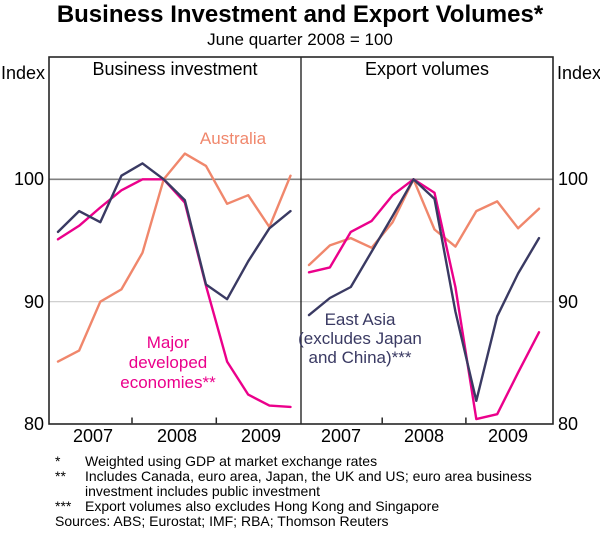 Image resolution: width=600 pixels, height=538 pixels. What do you see at coordinates (233, 138) in the screenshot?
I see `series-label-australia: Australia` at bounding box center [233, 138].